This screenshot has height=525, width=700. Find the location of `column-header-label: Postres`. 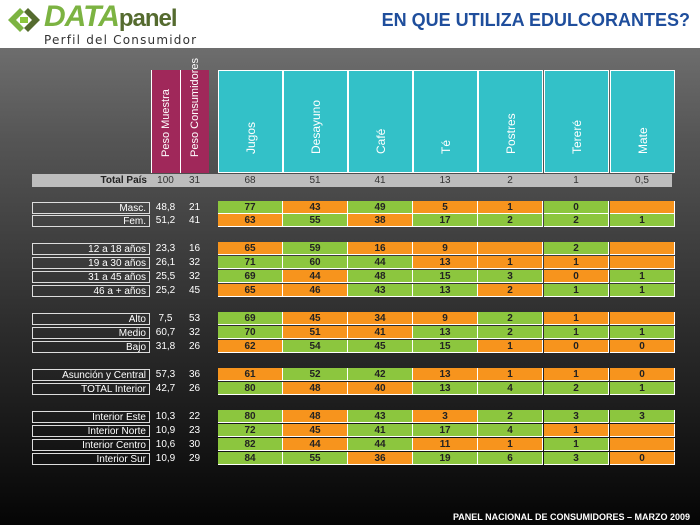

column-header-label: Postres is located at coordinates (510, 133).